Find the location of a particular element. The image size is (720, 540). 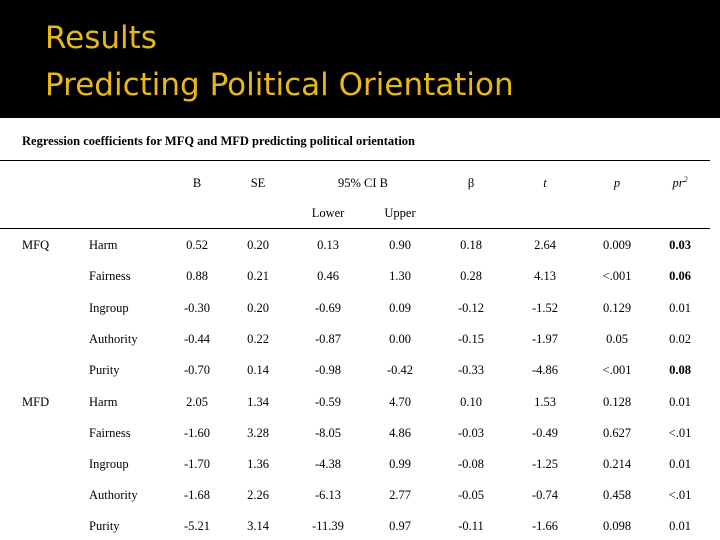

cell-p: 0.009 is located at coordinates (617, 245).